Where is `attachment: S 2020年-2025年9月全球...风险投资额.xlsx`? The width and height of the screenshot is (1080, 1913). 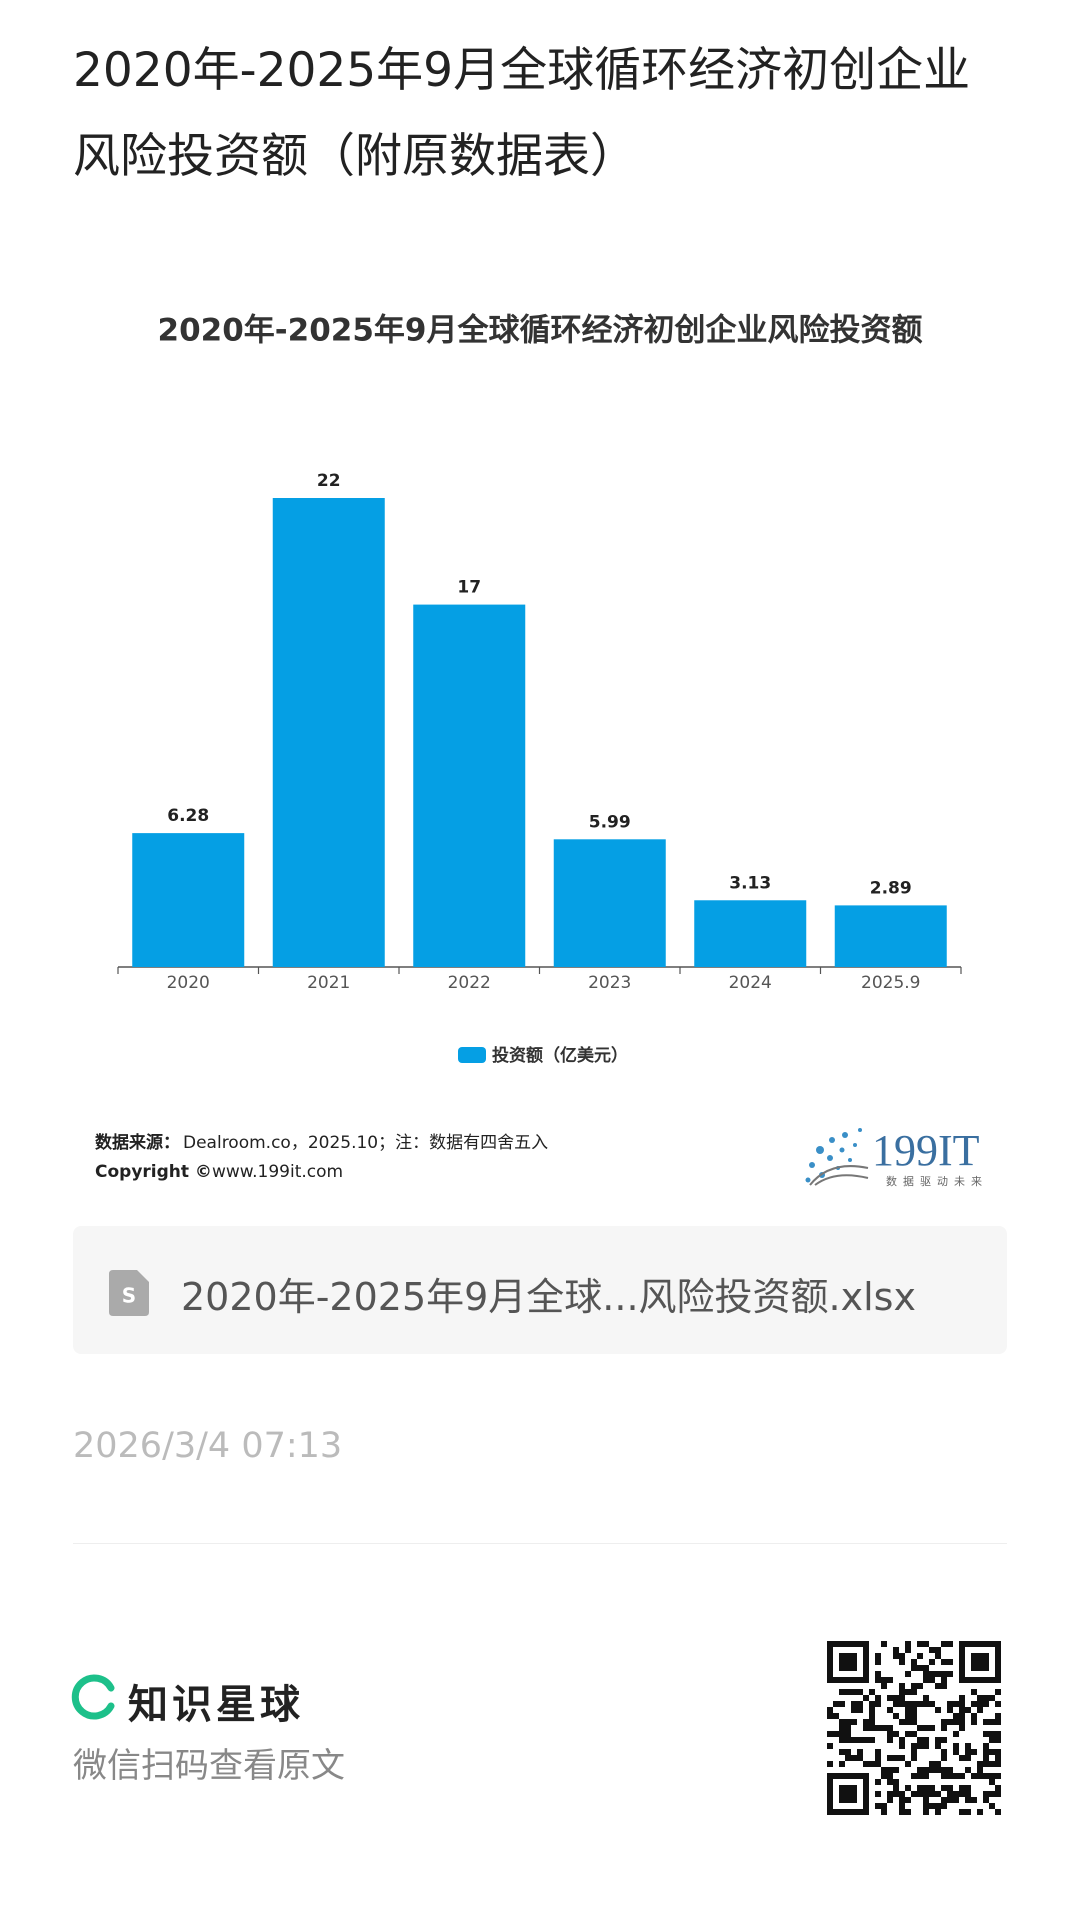
attachment: S 2020年-2025年9月全球...风险投资额.xlsx is located at coordinates (540, 1290).